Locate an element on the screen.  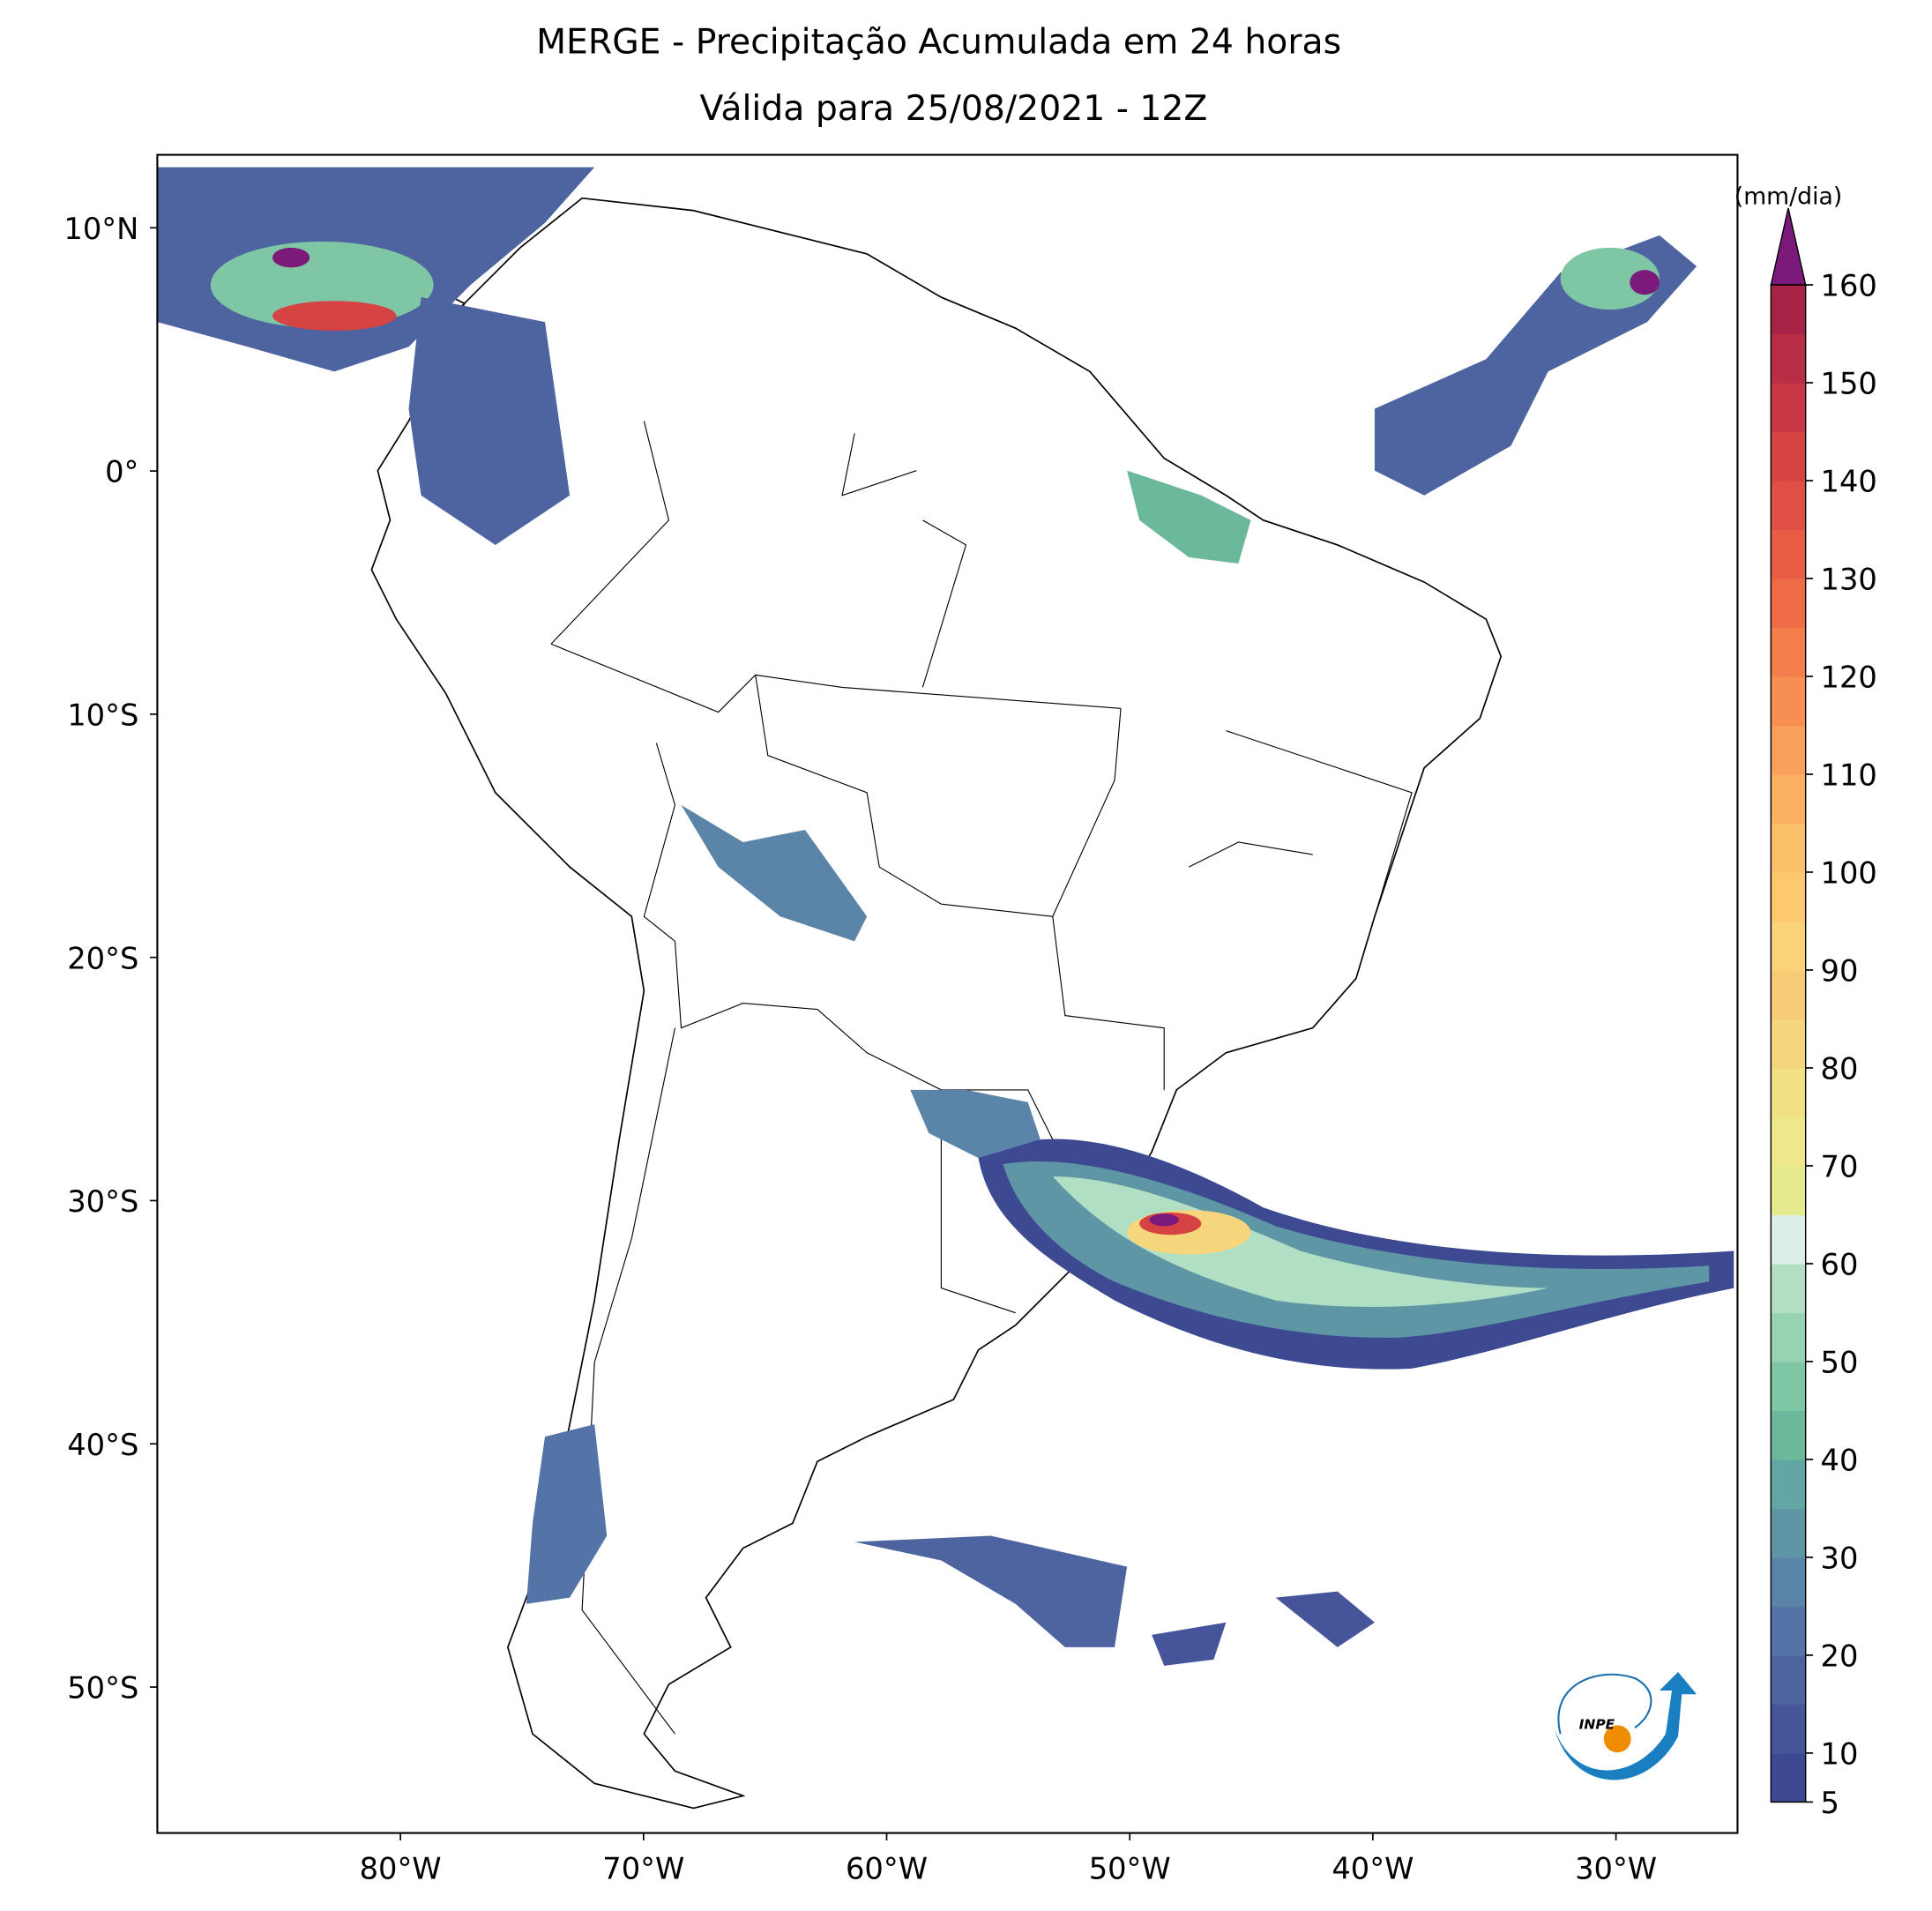
svg-text: INPE is located at coordinates (1597, 1725).